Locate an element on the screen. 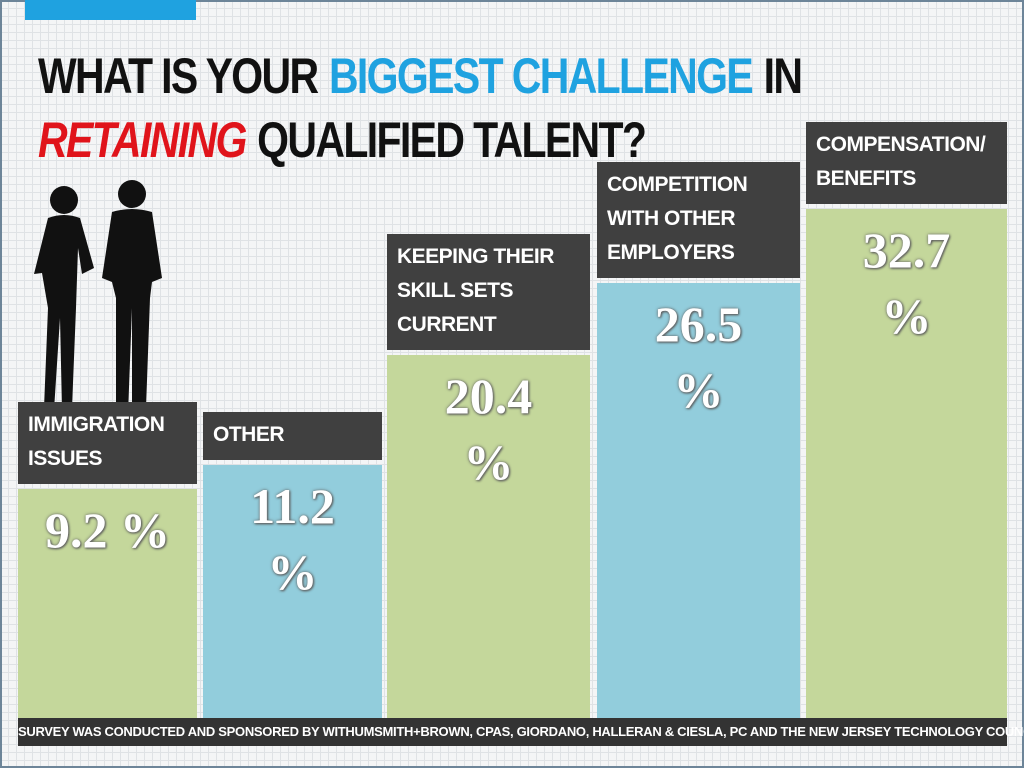 The width and height of the screenshot is (1024, 768). value-label: 26.5 % is located at coordinates (698, 356).